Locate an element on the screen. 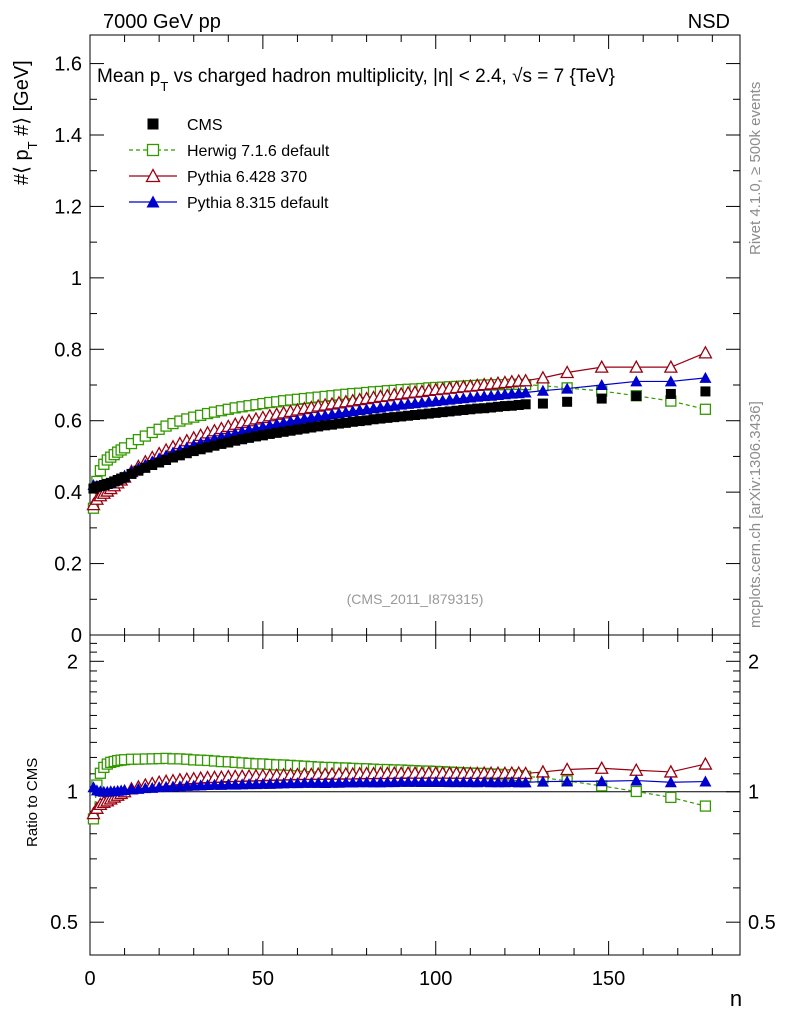 This screenshot has height=1024, width=786. mcplots-label: mcplots.cern.ch [arXiv:1306.3436] is located at coordinates (755, 514).